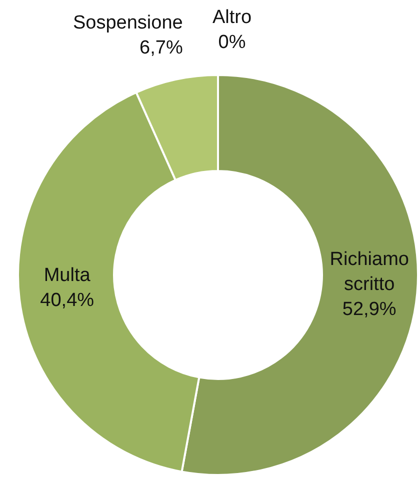 Image resolution: width=419 pixels, height=483 pixels. What do you see at coordinates (67, 301) in the screenshot?
I see `data-label: 40,4%` at bounding box center [67, 301].